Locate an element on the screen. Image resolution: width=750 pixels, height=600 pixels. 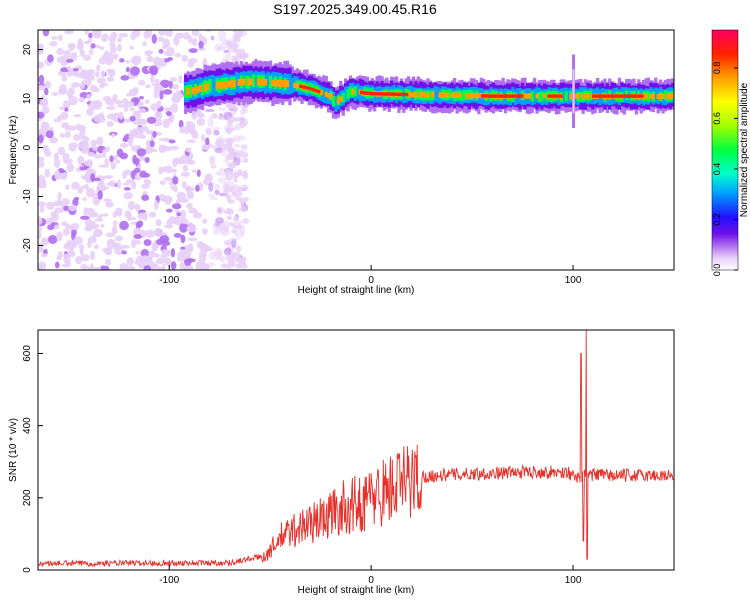
spectrogram-x-label: Height of straight line (km) is located at coordinates (356, 290).